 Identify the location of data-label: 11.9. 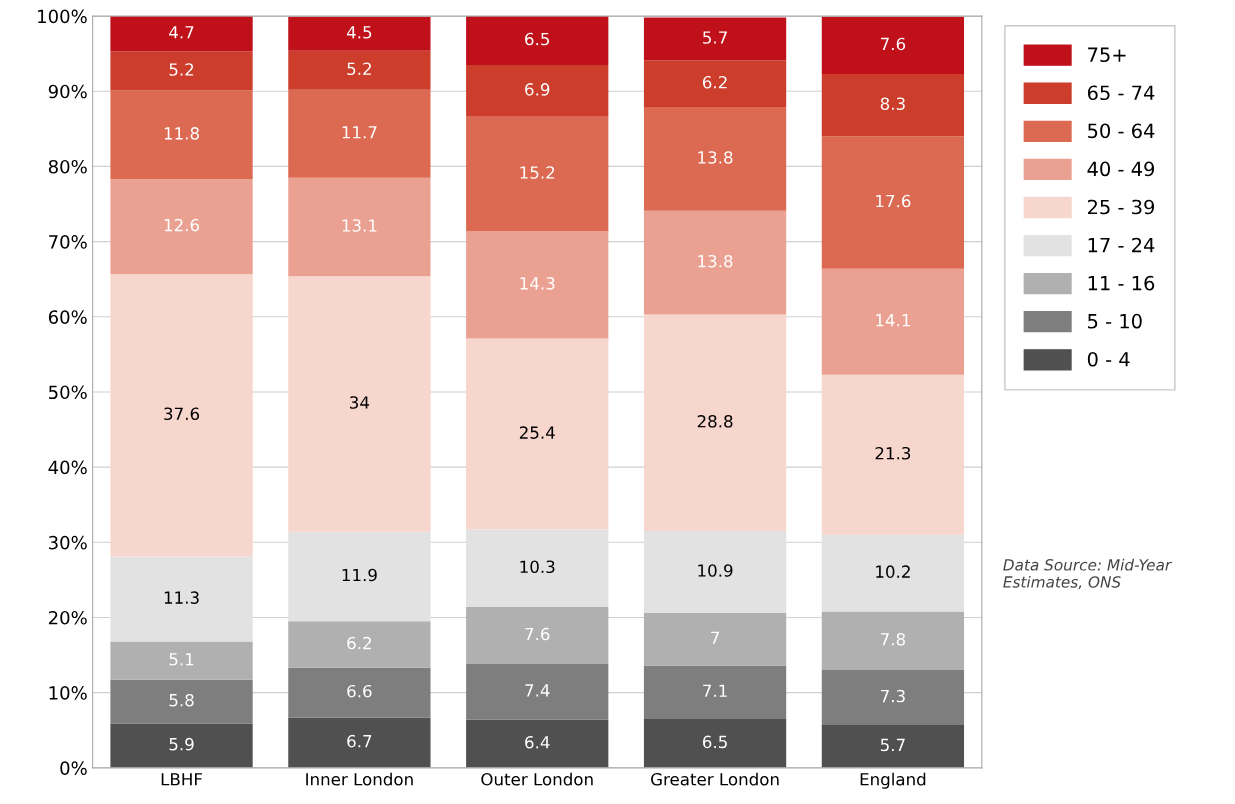
(359, 575).